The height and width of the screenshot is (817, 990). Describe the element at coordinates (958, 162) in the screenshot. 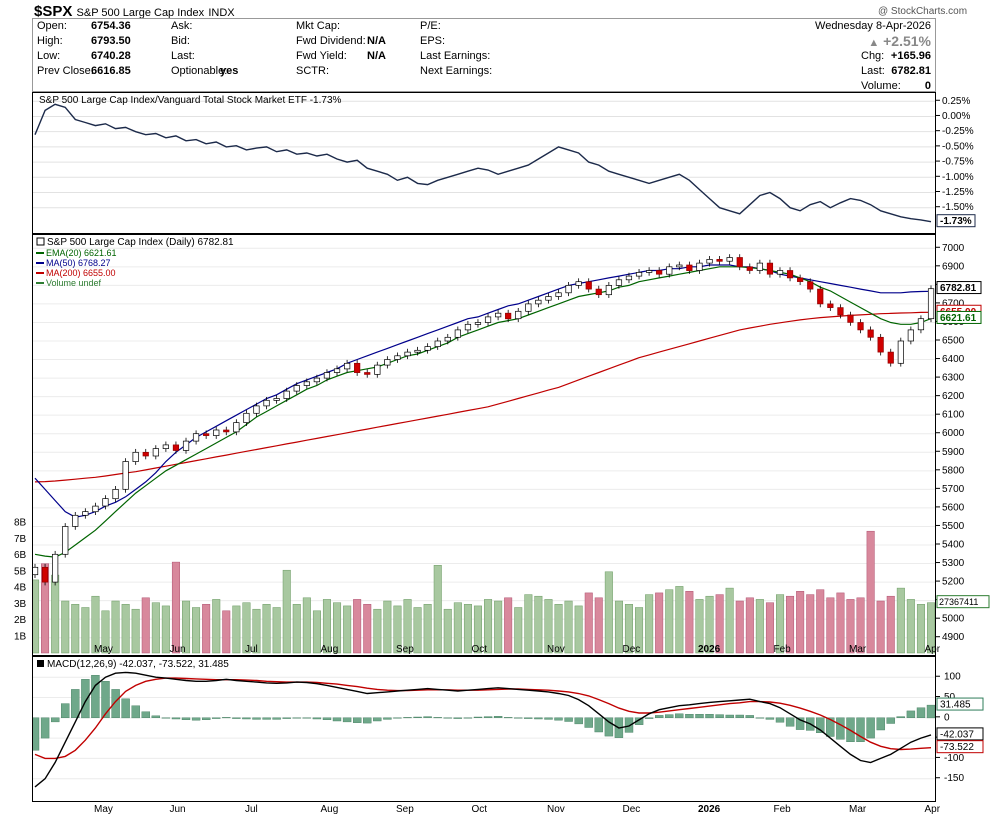

I see `ratio-tick-label: -0.75%` at that location.